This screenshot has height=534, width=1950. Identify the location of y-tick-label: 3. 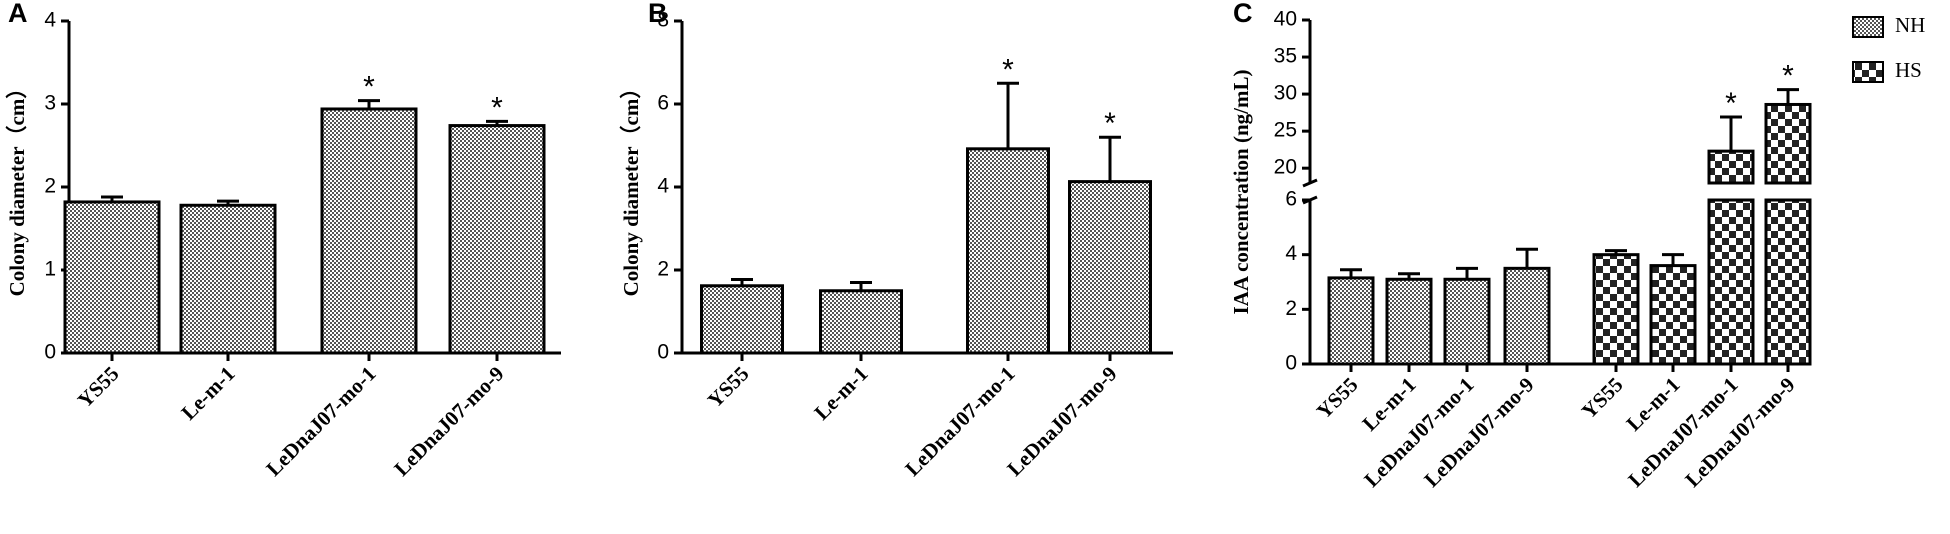
(50, 103).